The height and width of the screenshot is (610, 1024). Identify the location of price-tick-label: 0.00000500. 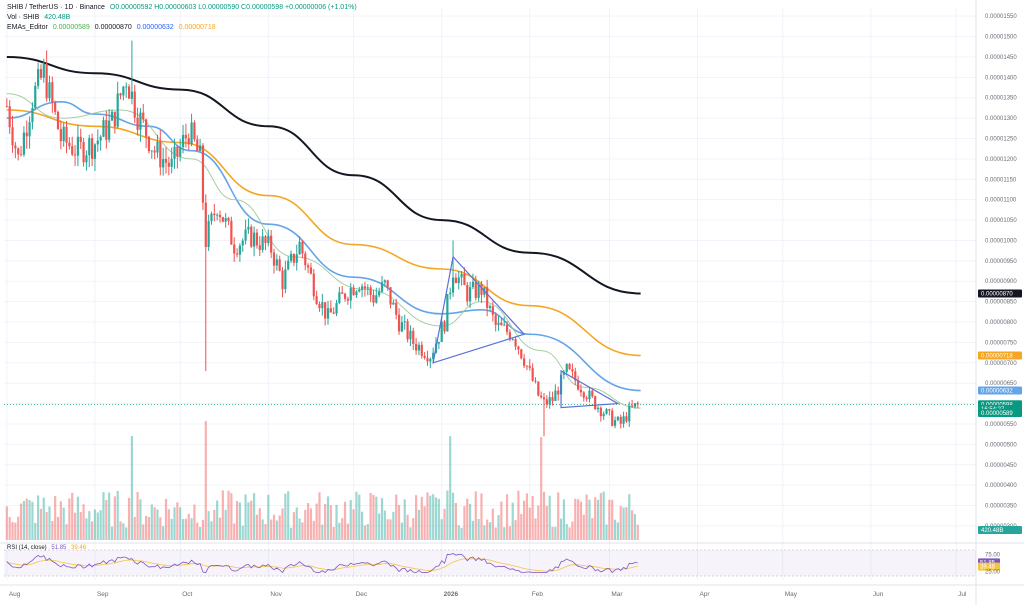
(1001, 445).